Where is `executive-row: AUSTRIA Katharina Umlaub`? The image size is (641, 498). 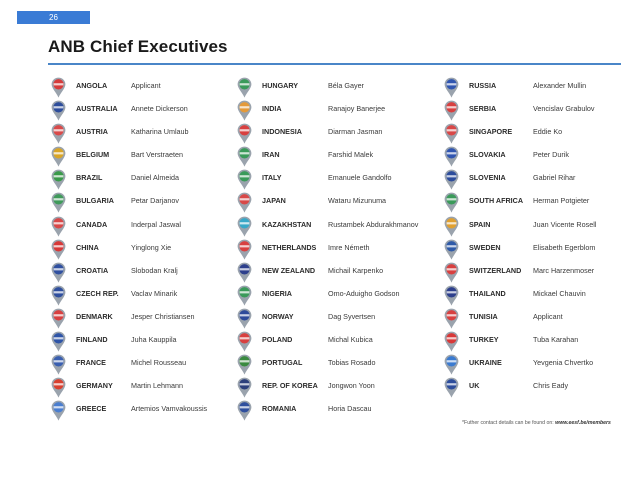 executive-row: AUSTRIA Katharina Umlaub is located at coordinates (150, 133).